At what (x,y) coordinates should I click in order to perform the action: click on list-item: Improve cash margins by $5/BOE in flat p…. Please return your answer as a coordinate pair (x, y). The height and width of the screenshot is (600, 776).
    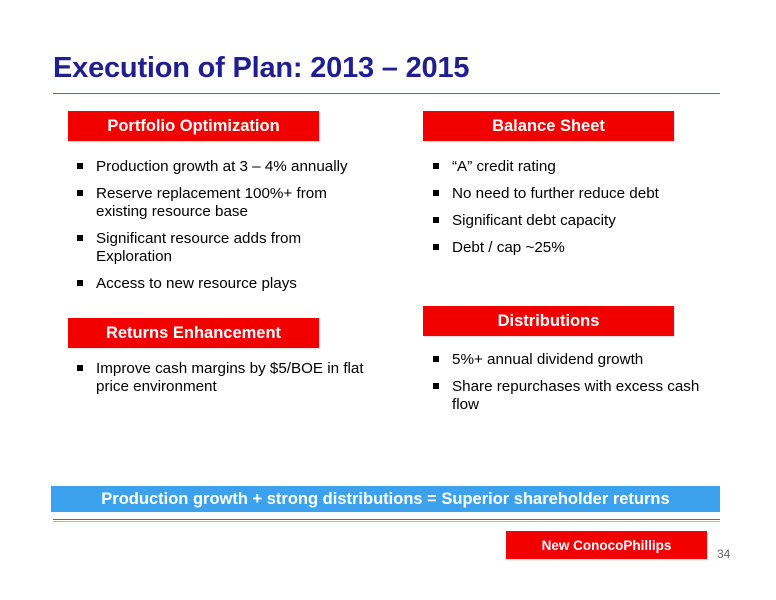
    Looking at the image, I should click on (225, 378).